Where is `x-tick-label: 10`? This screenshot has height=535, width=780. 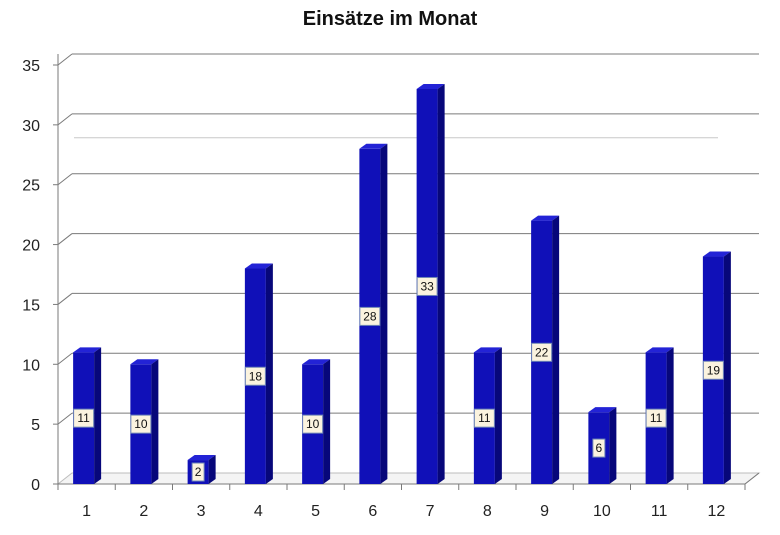
x-tick-label: 10 is located at coordinates (602, 511).